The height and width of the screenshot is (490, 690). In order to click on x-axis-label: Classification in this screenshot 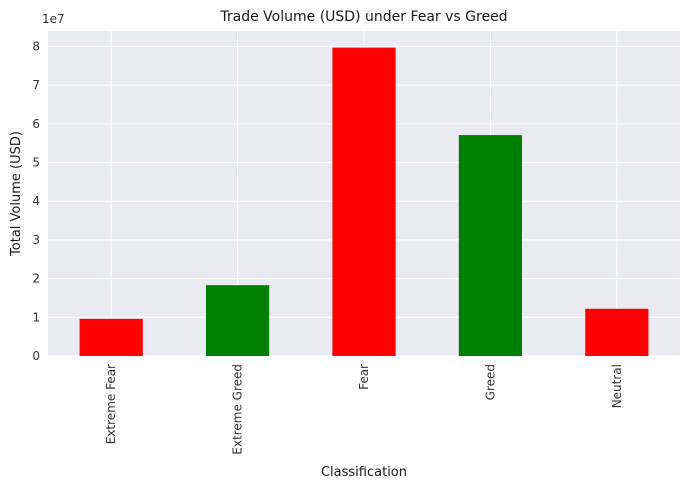, I will do `click(364, 472)`.